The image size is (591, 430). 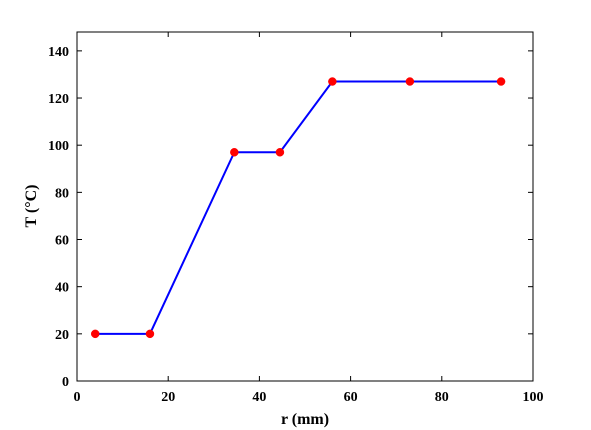 What do you see at coordinates (351, 397) in the screenshot?
I see `x-tick-label: 60` at bounding box center [351, 397].